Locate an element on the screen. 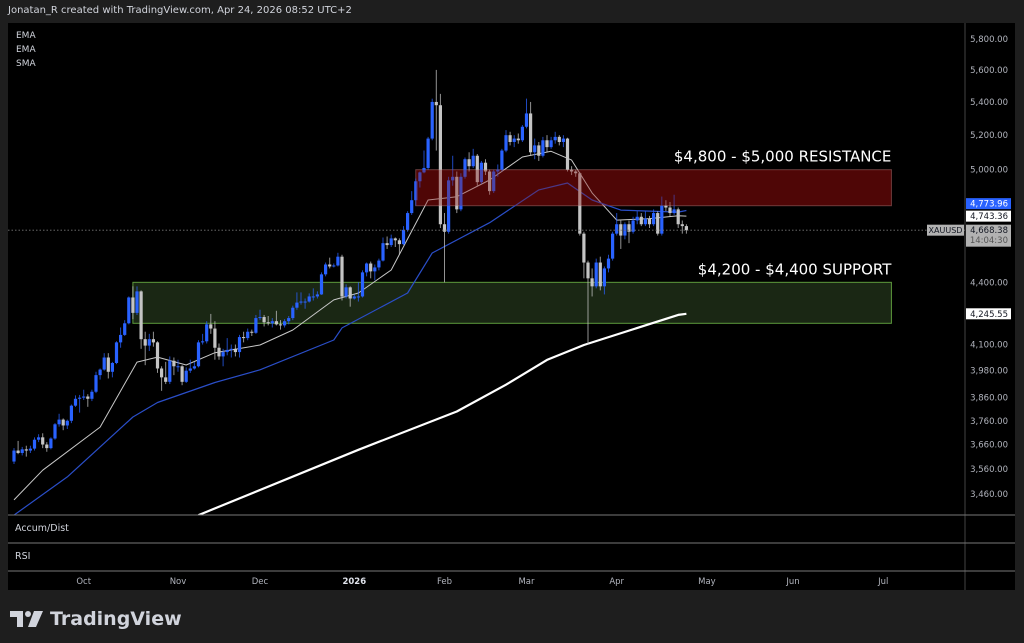 The image size is (1024, 643). legend-ema-slow: EMA is located at coordinates (26, 50).